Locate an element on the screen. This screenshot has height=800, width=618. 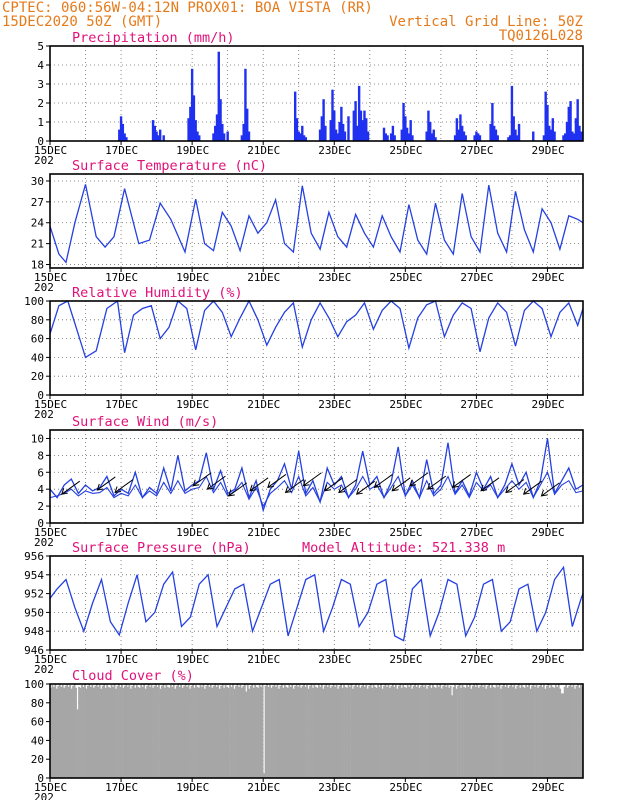
rh-xtick-label: 21DEC is located at coordinates (263, 404).